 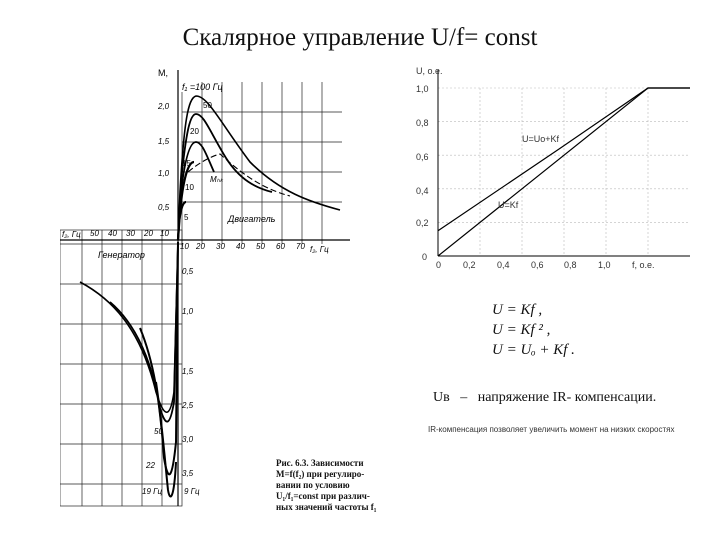 What do you see at coordinates (313, 485) in the screenshot?
I see `caption-line: вании по условию` at bounding box center [313, 485].